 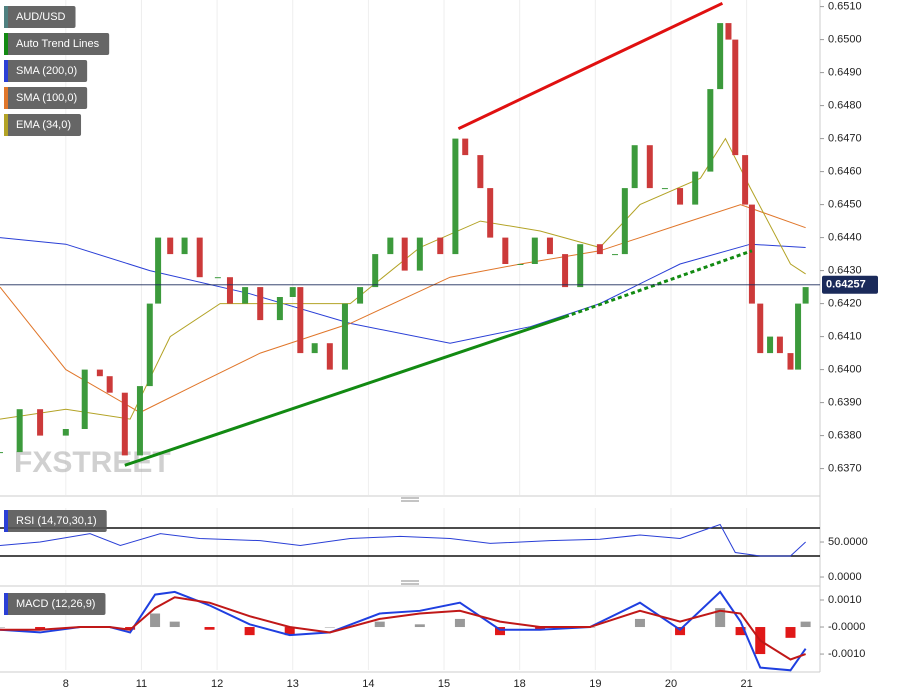 I want to click on legend-label: RSI (14,70,30,1), so click(x=56, y=521).